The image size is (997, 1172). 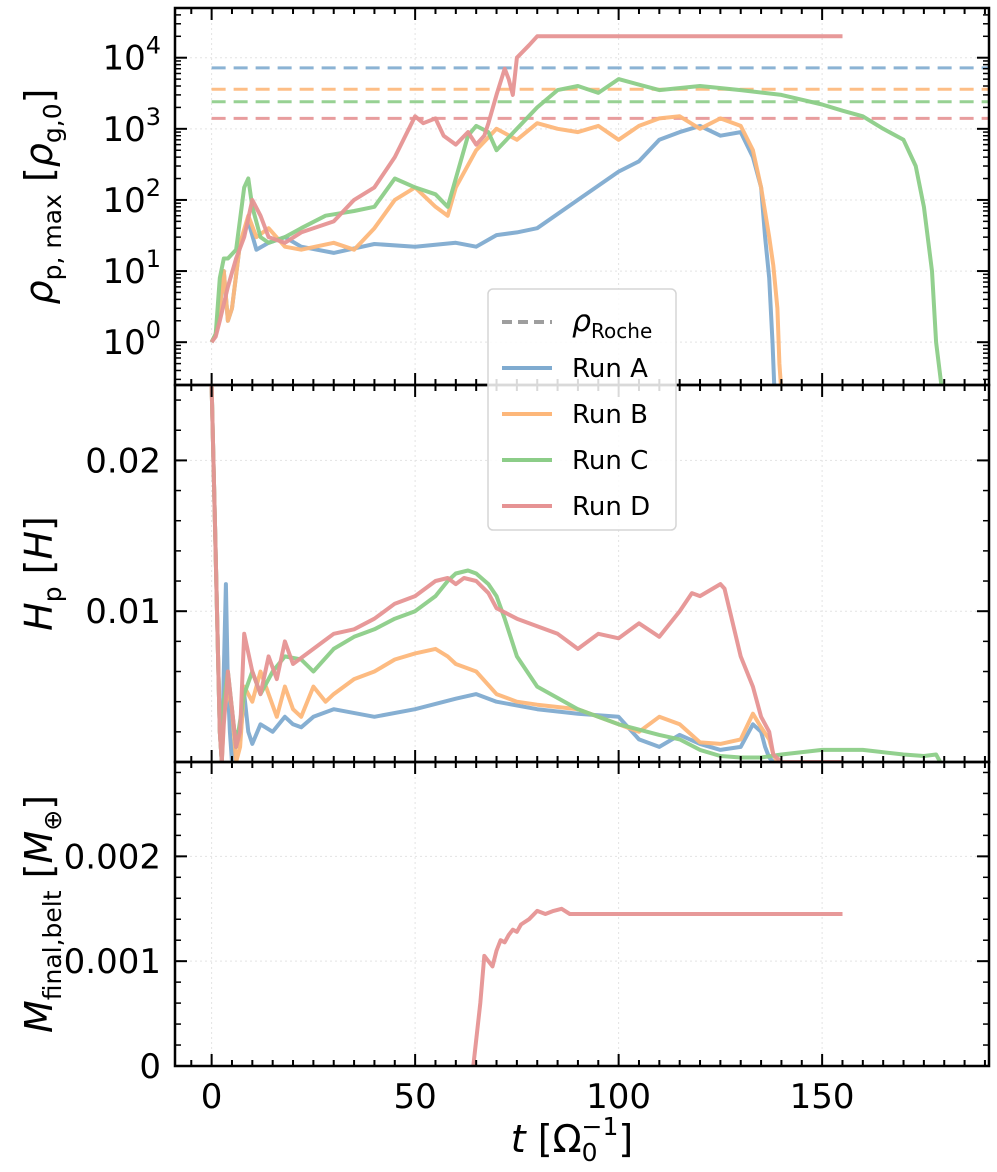 What do you see at coordinates (414, 1097) in the screenshot?
I see `x-tick-label: 50` at bounding box center [414, 1097].